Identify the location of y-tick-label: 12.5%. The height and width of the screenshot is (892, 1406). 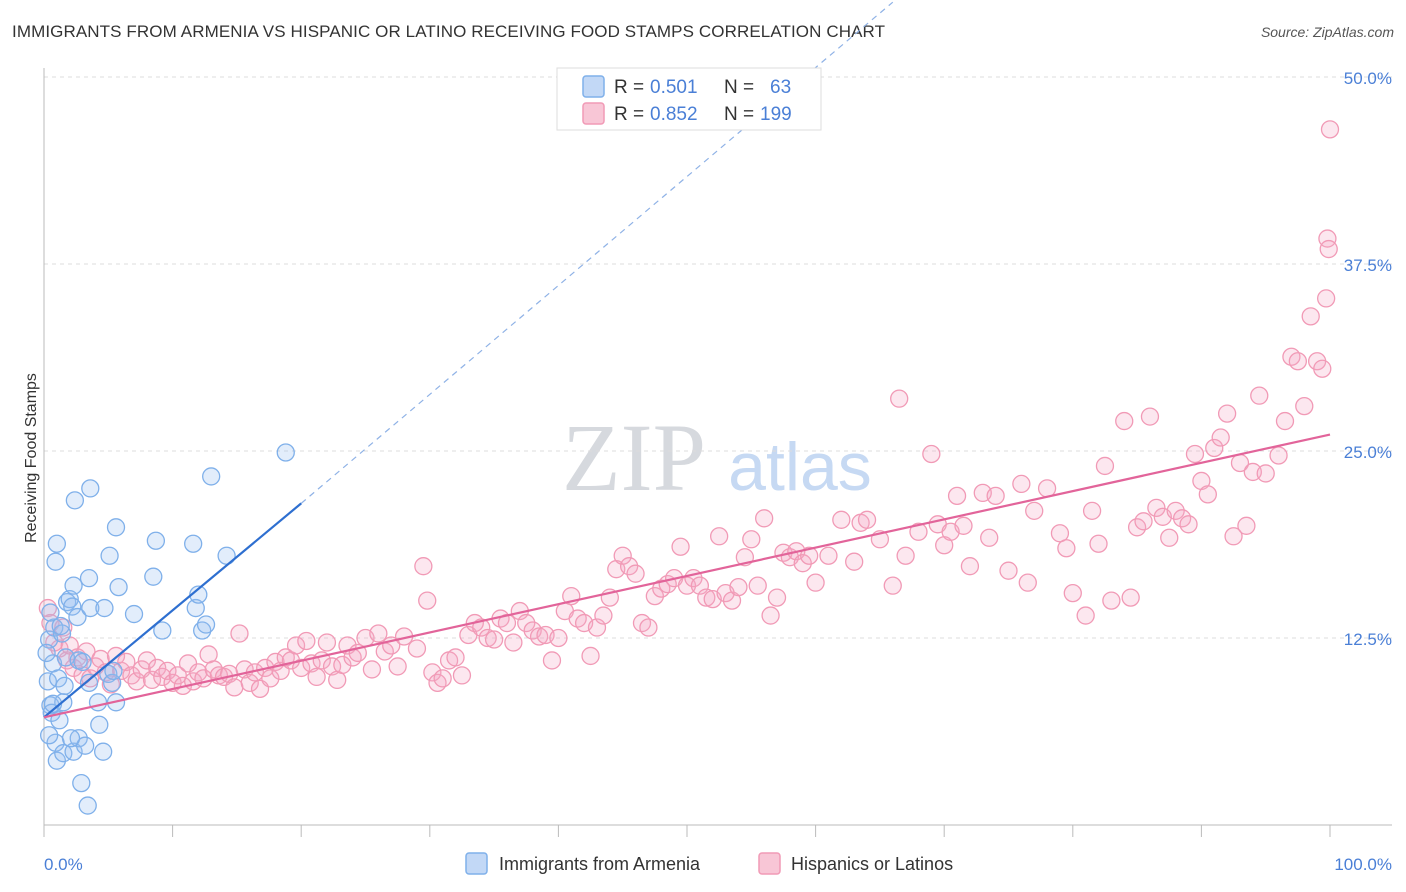
(1368, 639).